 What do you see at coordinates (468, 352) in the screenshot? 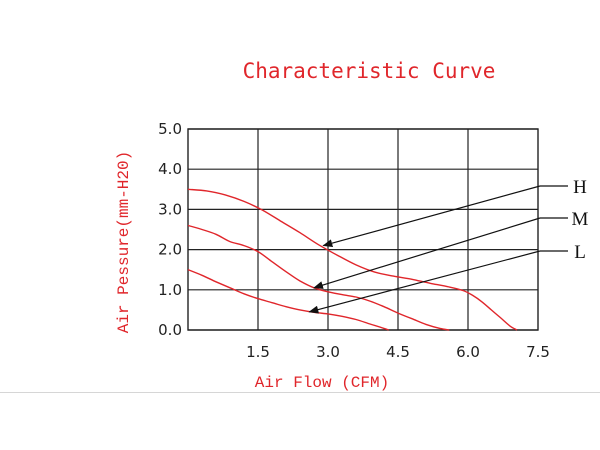
I see `x-tick-label: 6.0` at bounding box center [468, 352].